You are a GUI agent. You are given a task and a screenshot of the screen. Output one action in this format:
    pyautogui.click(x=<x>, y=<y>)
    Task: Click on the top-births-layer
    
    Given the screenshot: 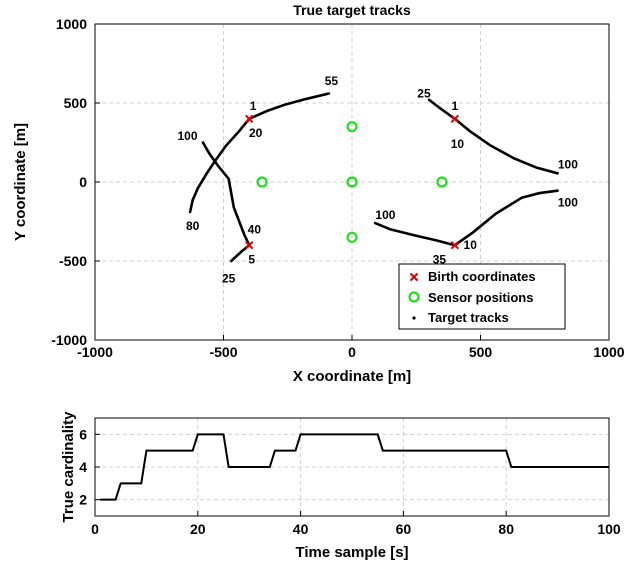 What is the action you would take?
    pyautogui.click(x=352, y=182)
    